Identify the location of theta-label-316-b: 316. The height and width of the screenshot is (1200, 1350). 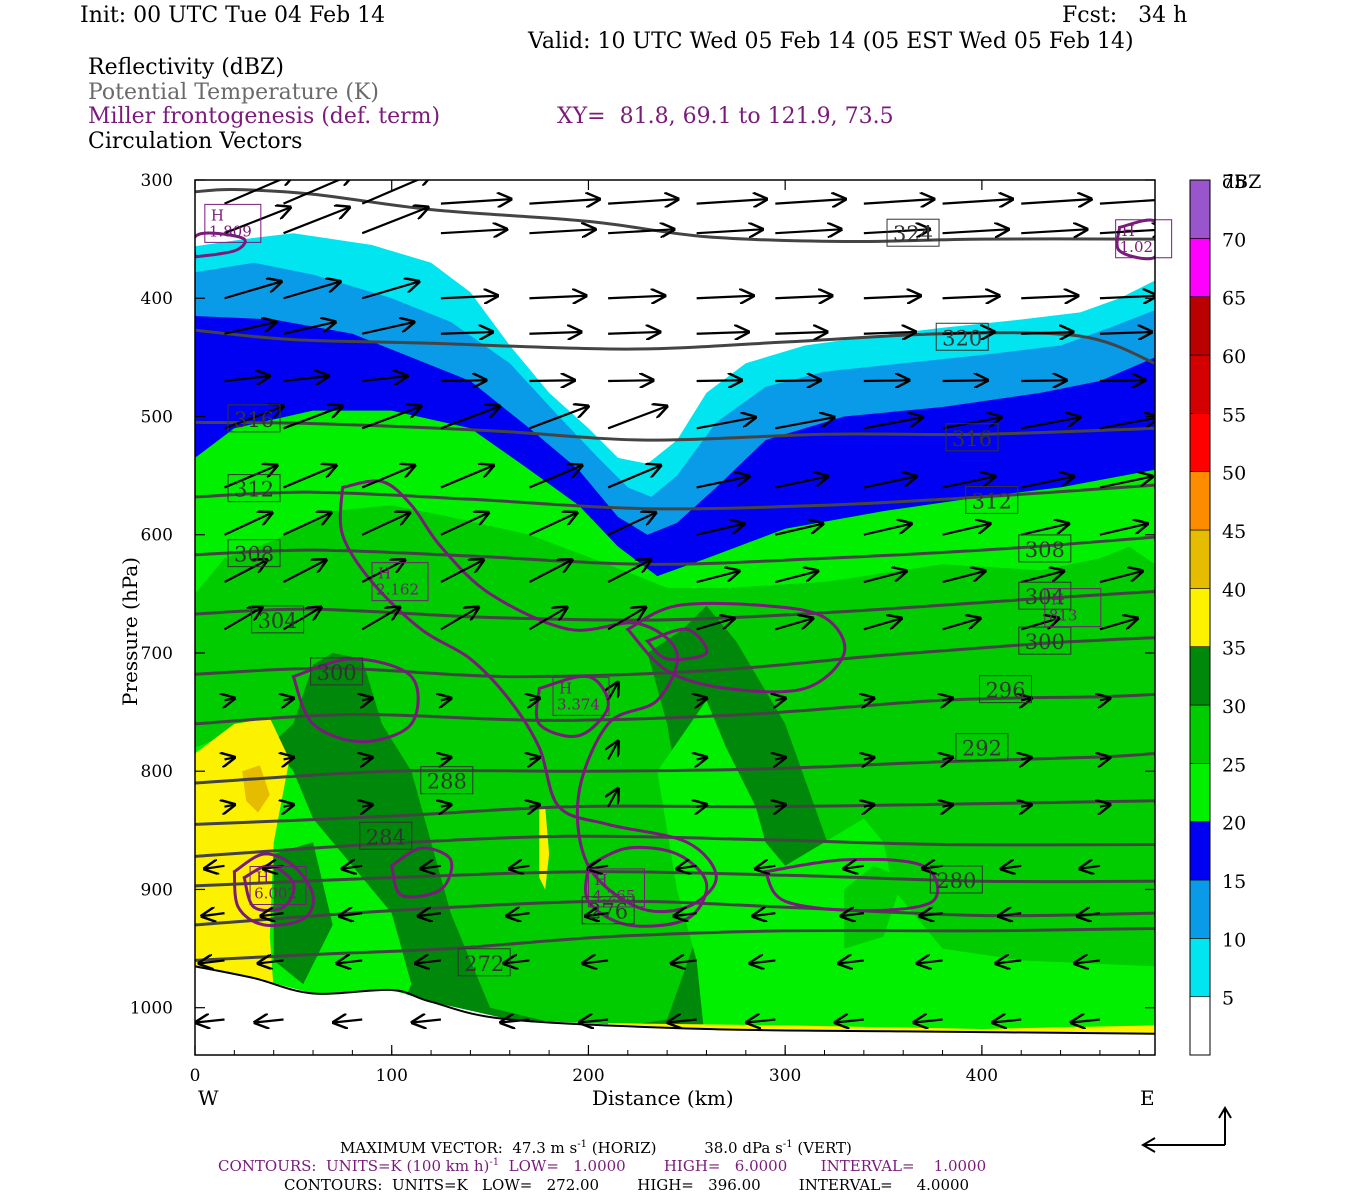
(972, 437).